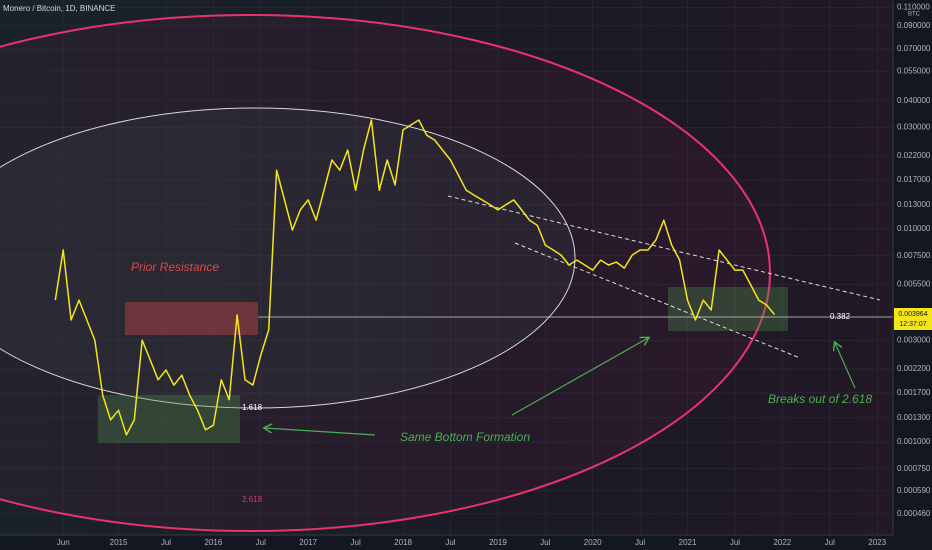  What do you see at coordinates (914, 70) in the screenshot?
I see `y-tick-label: 0.055000` at bounding box center [914, 70].